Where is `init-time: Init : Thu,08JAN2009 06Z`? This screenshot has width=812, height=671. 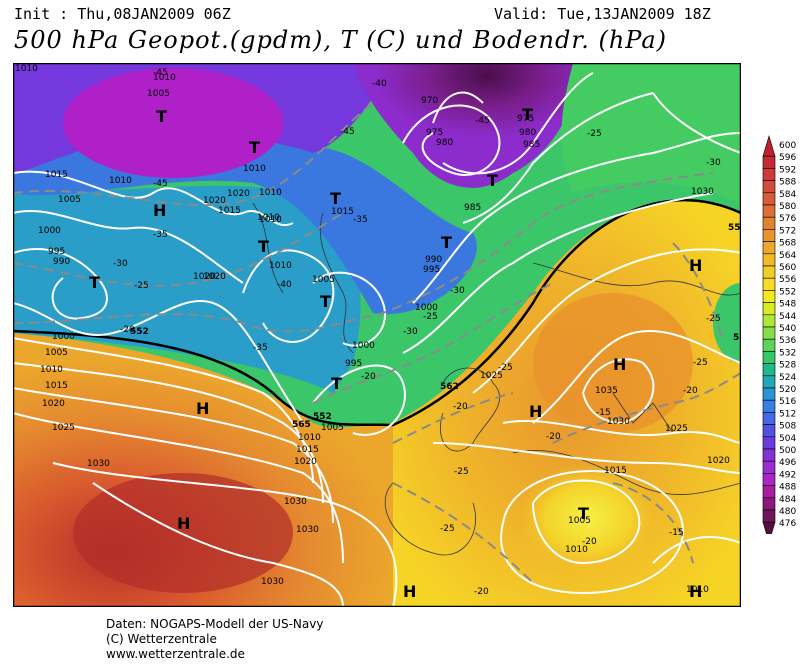 init-time: Init : Thu,08JAN2009 06Z is located at coordinates (122, 14).